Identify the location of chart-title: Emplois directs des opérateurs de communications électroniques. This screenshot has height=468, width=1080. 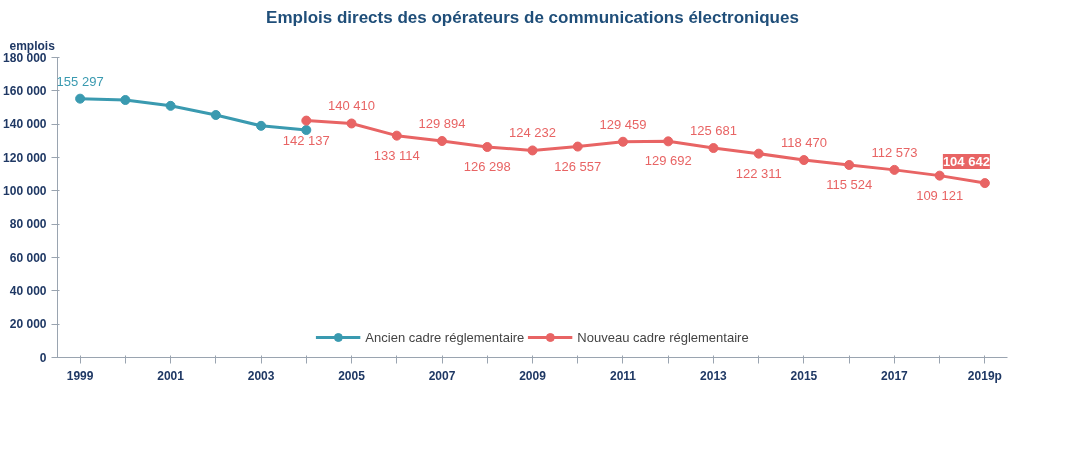
(532, 17).